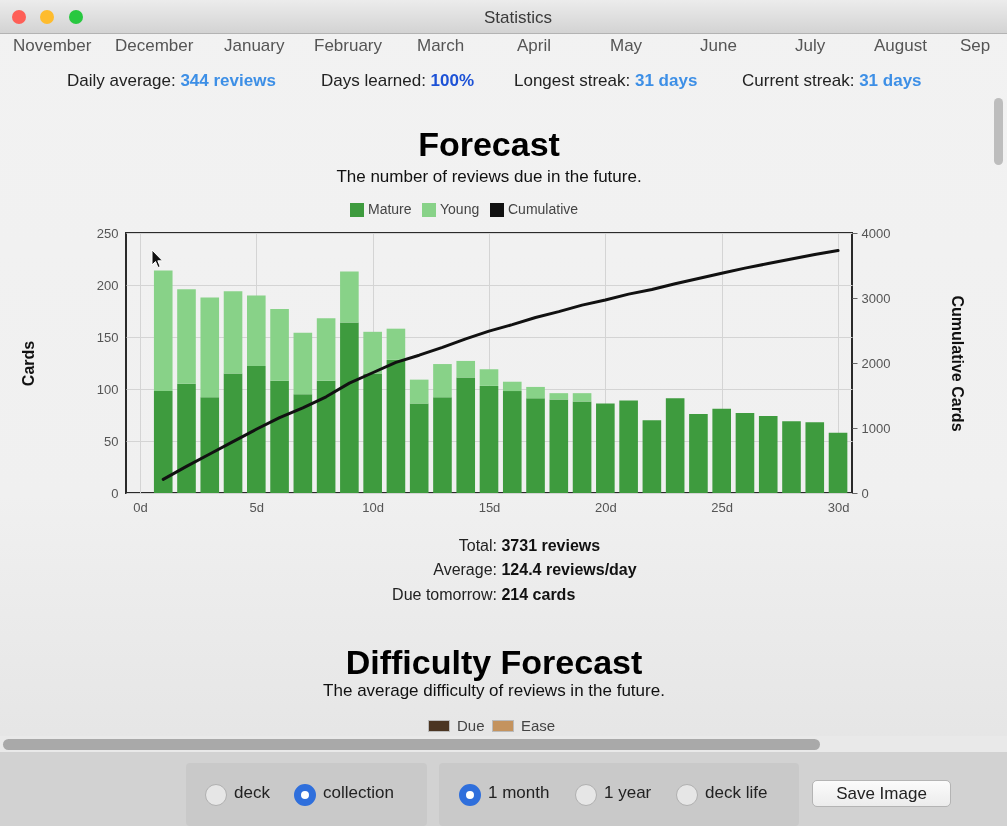 The height and width of the screenshot is (826, 1007). Describe the element at coordinates (876, 233) in the screenshot. I see `y2-tick-label: 4000` at that location.